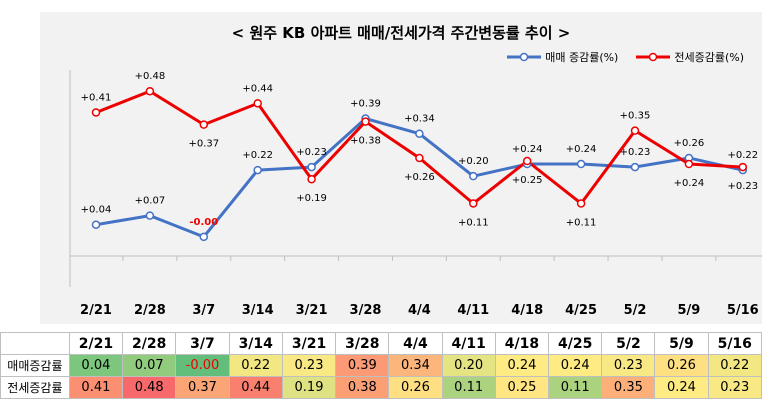 Image resolution: width=762 pixels, height=400 pixels. I want to click on legend-item-jeonse: 전세증감률(%), so click(690, 57).